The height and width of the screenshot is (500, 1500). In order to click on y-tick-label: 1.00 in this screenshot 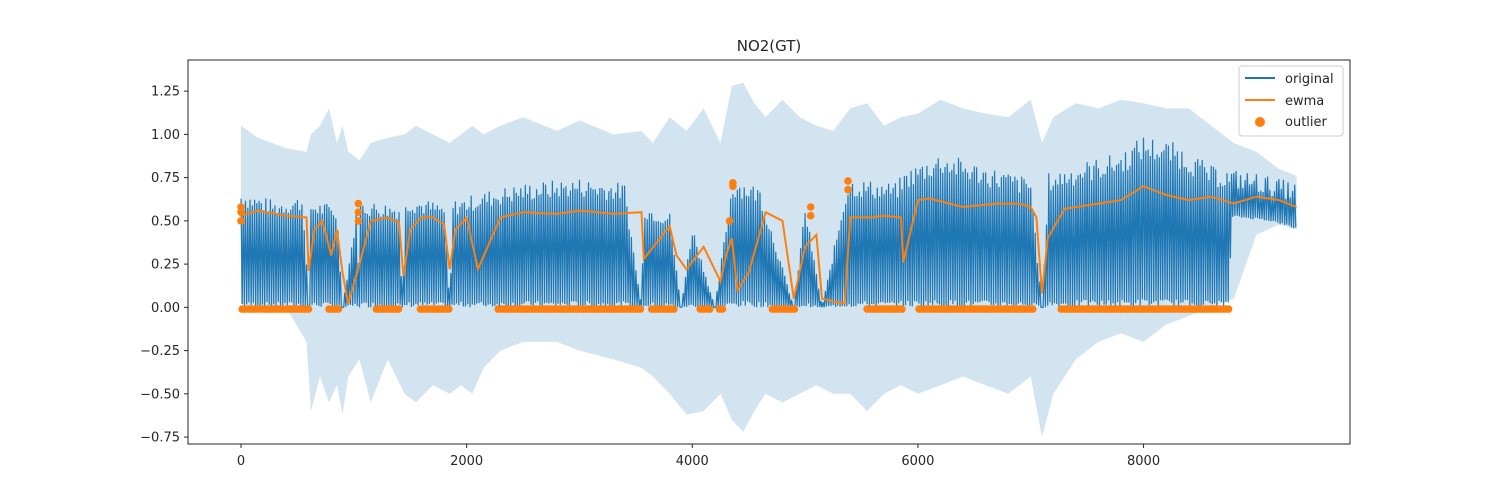, I will do `click(165, 135)`.